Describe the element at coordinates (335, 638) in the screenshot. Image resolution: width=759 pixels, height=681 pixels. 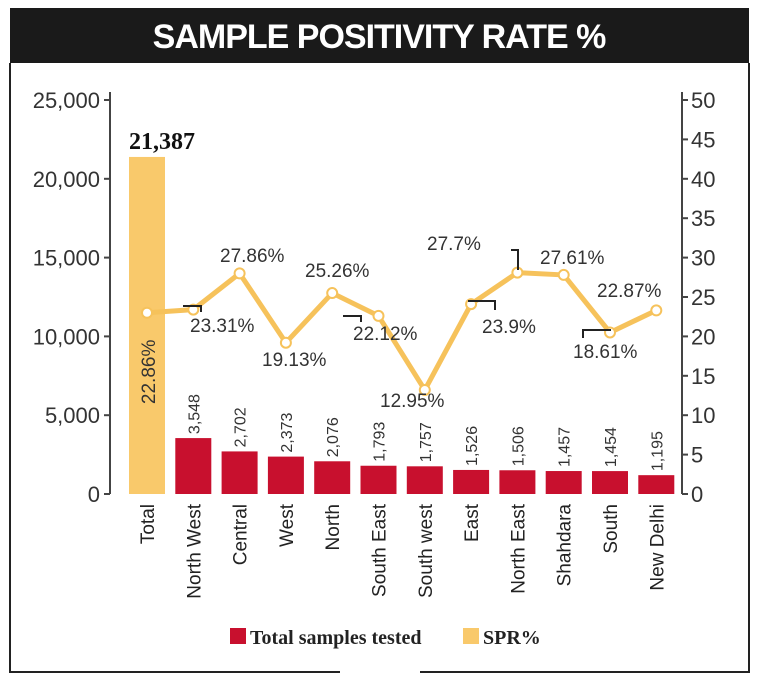
I see `legend-label-samples: Total samples tested` at that location.